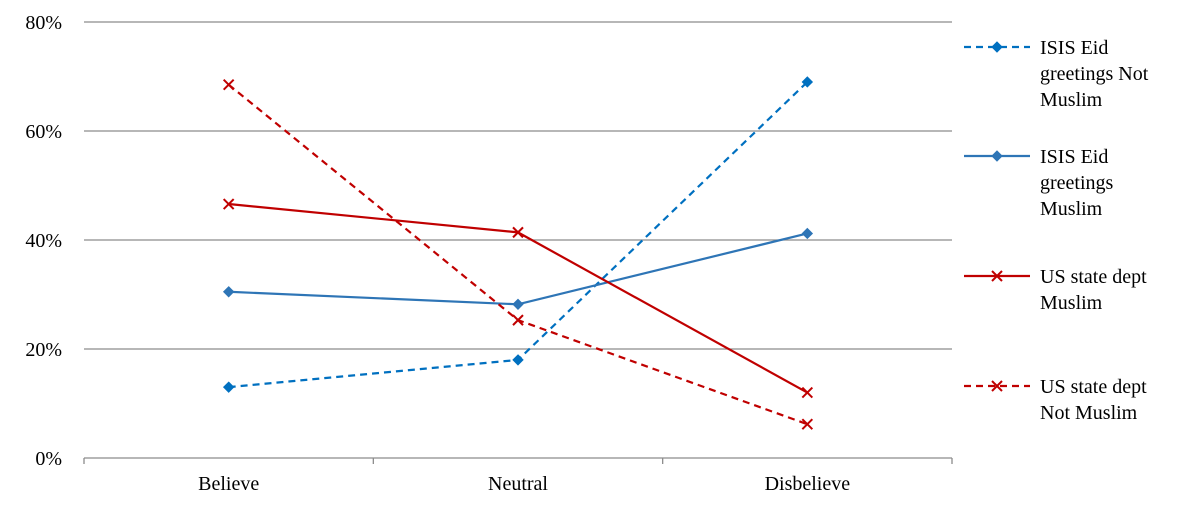 Image resolution: width=1194 pixels, height=506 pixels. What do you see at coordinates (808, 484) in the screenshot?
I see `x-tick-label: Disbelieve` at bounding box center [808, 484].